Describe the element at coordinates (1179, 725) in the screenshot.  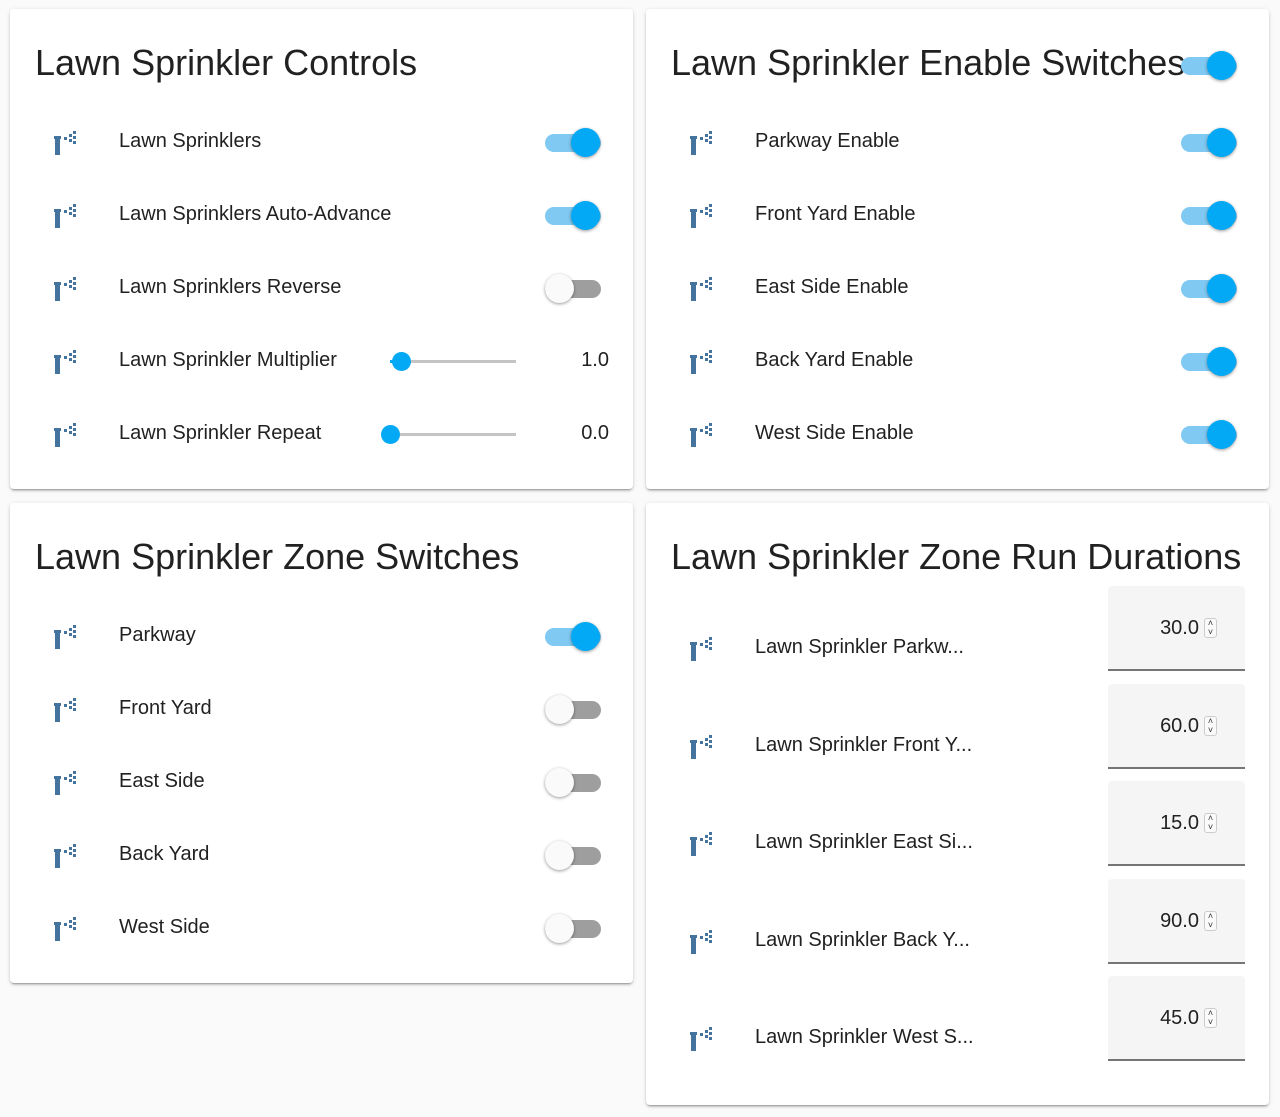
I see `duration-value: 60.0` at that location.